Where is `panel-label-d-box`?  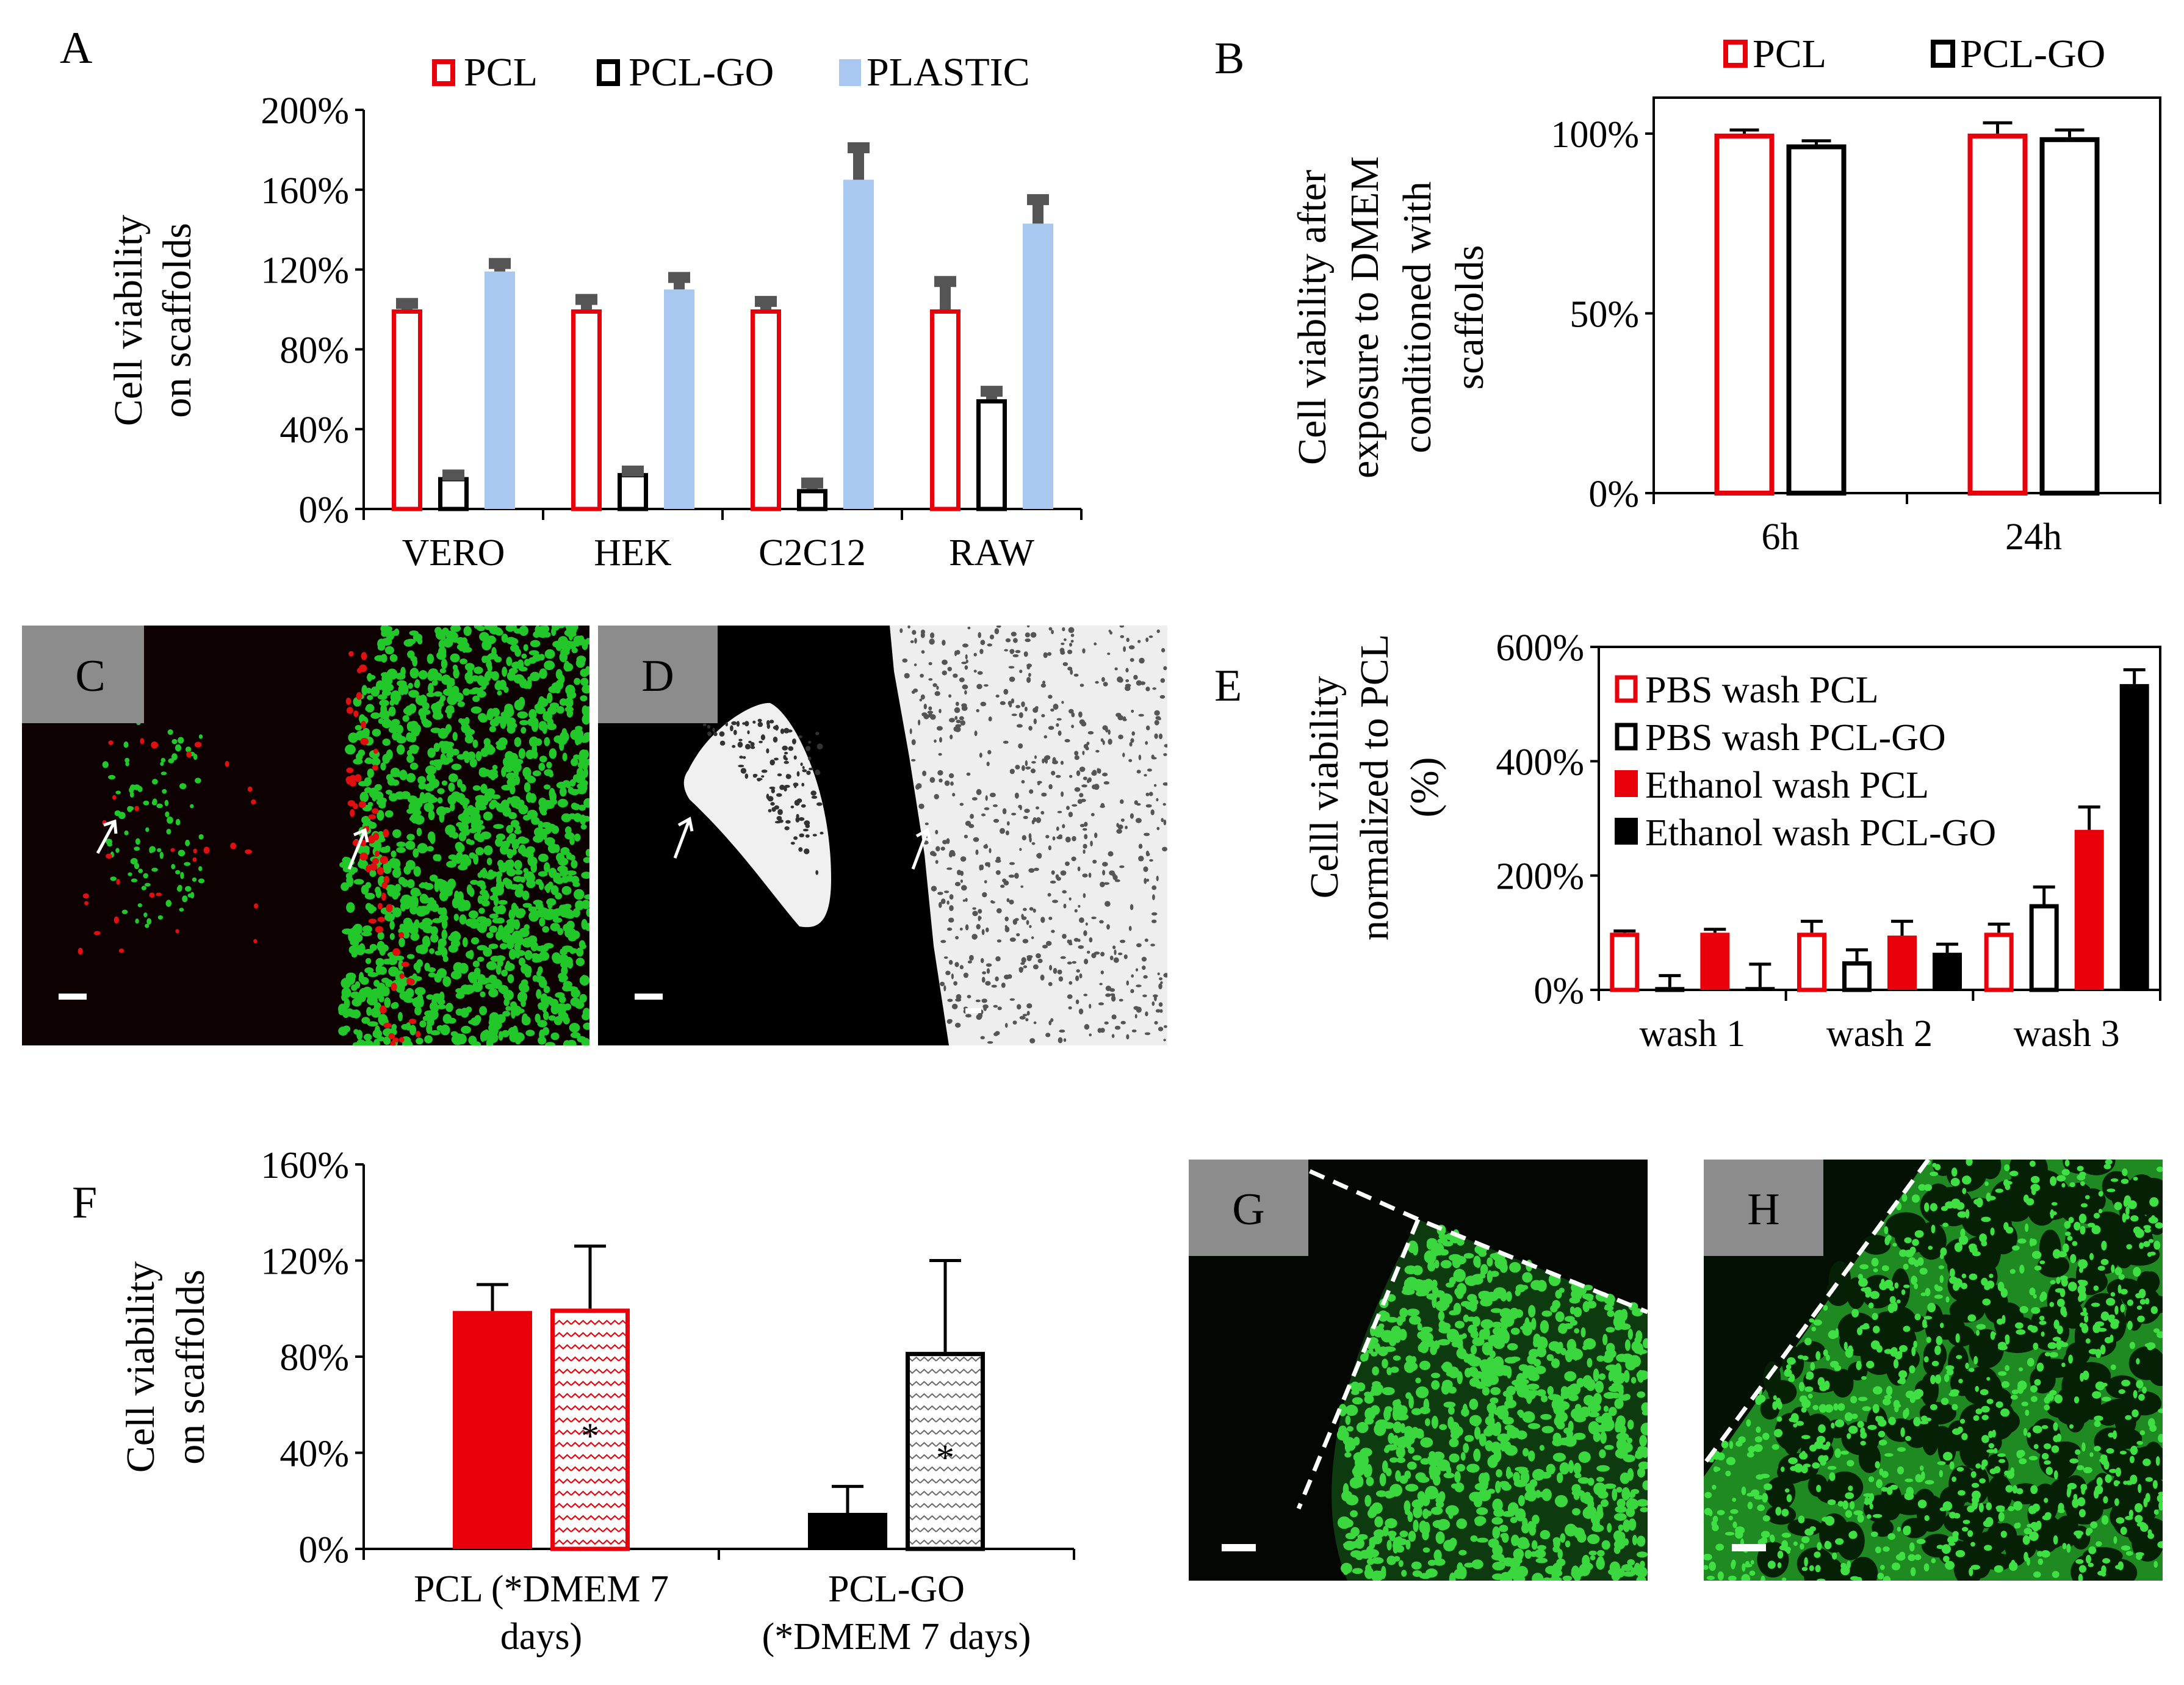 panel-label-d-box is located at coordinates (658, 674).